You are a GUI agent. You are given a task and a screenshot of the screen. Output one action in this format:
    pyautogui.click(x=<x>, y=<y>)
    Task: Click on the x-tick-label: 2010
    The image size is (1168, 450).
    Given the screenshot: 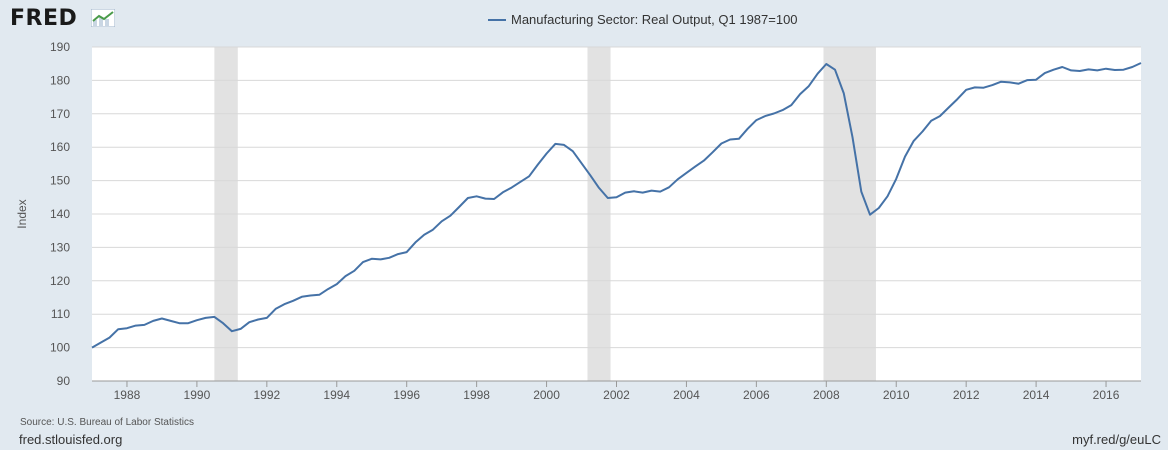 What is the action you would take?
    pyautogui.click(x=896, y=395)
    